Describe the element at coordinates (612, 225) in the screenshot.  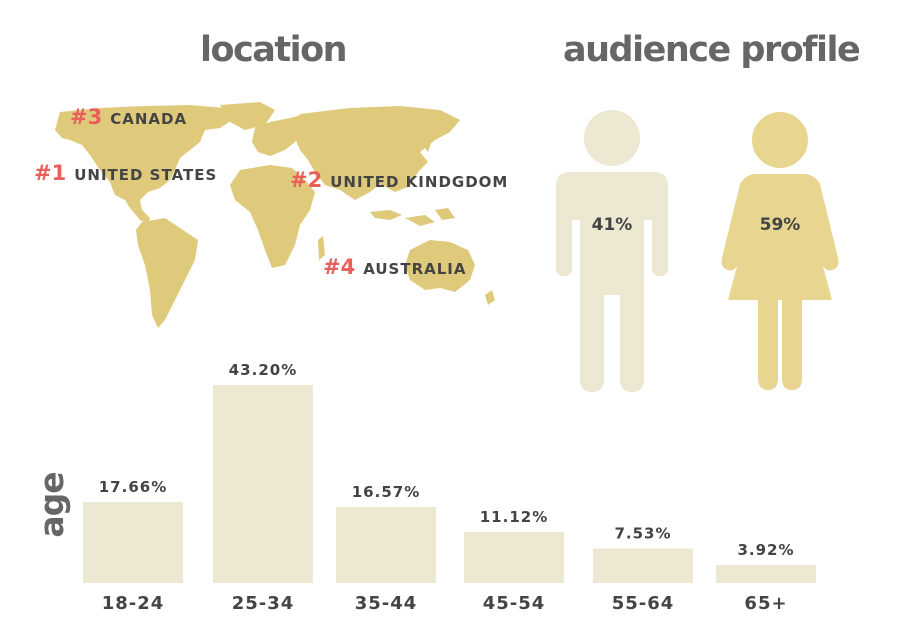
I see `male-percentage: 41%` at that location.